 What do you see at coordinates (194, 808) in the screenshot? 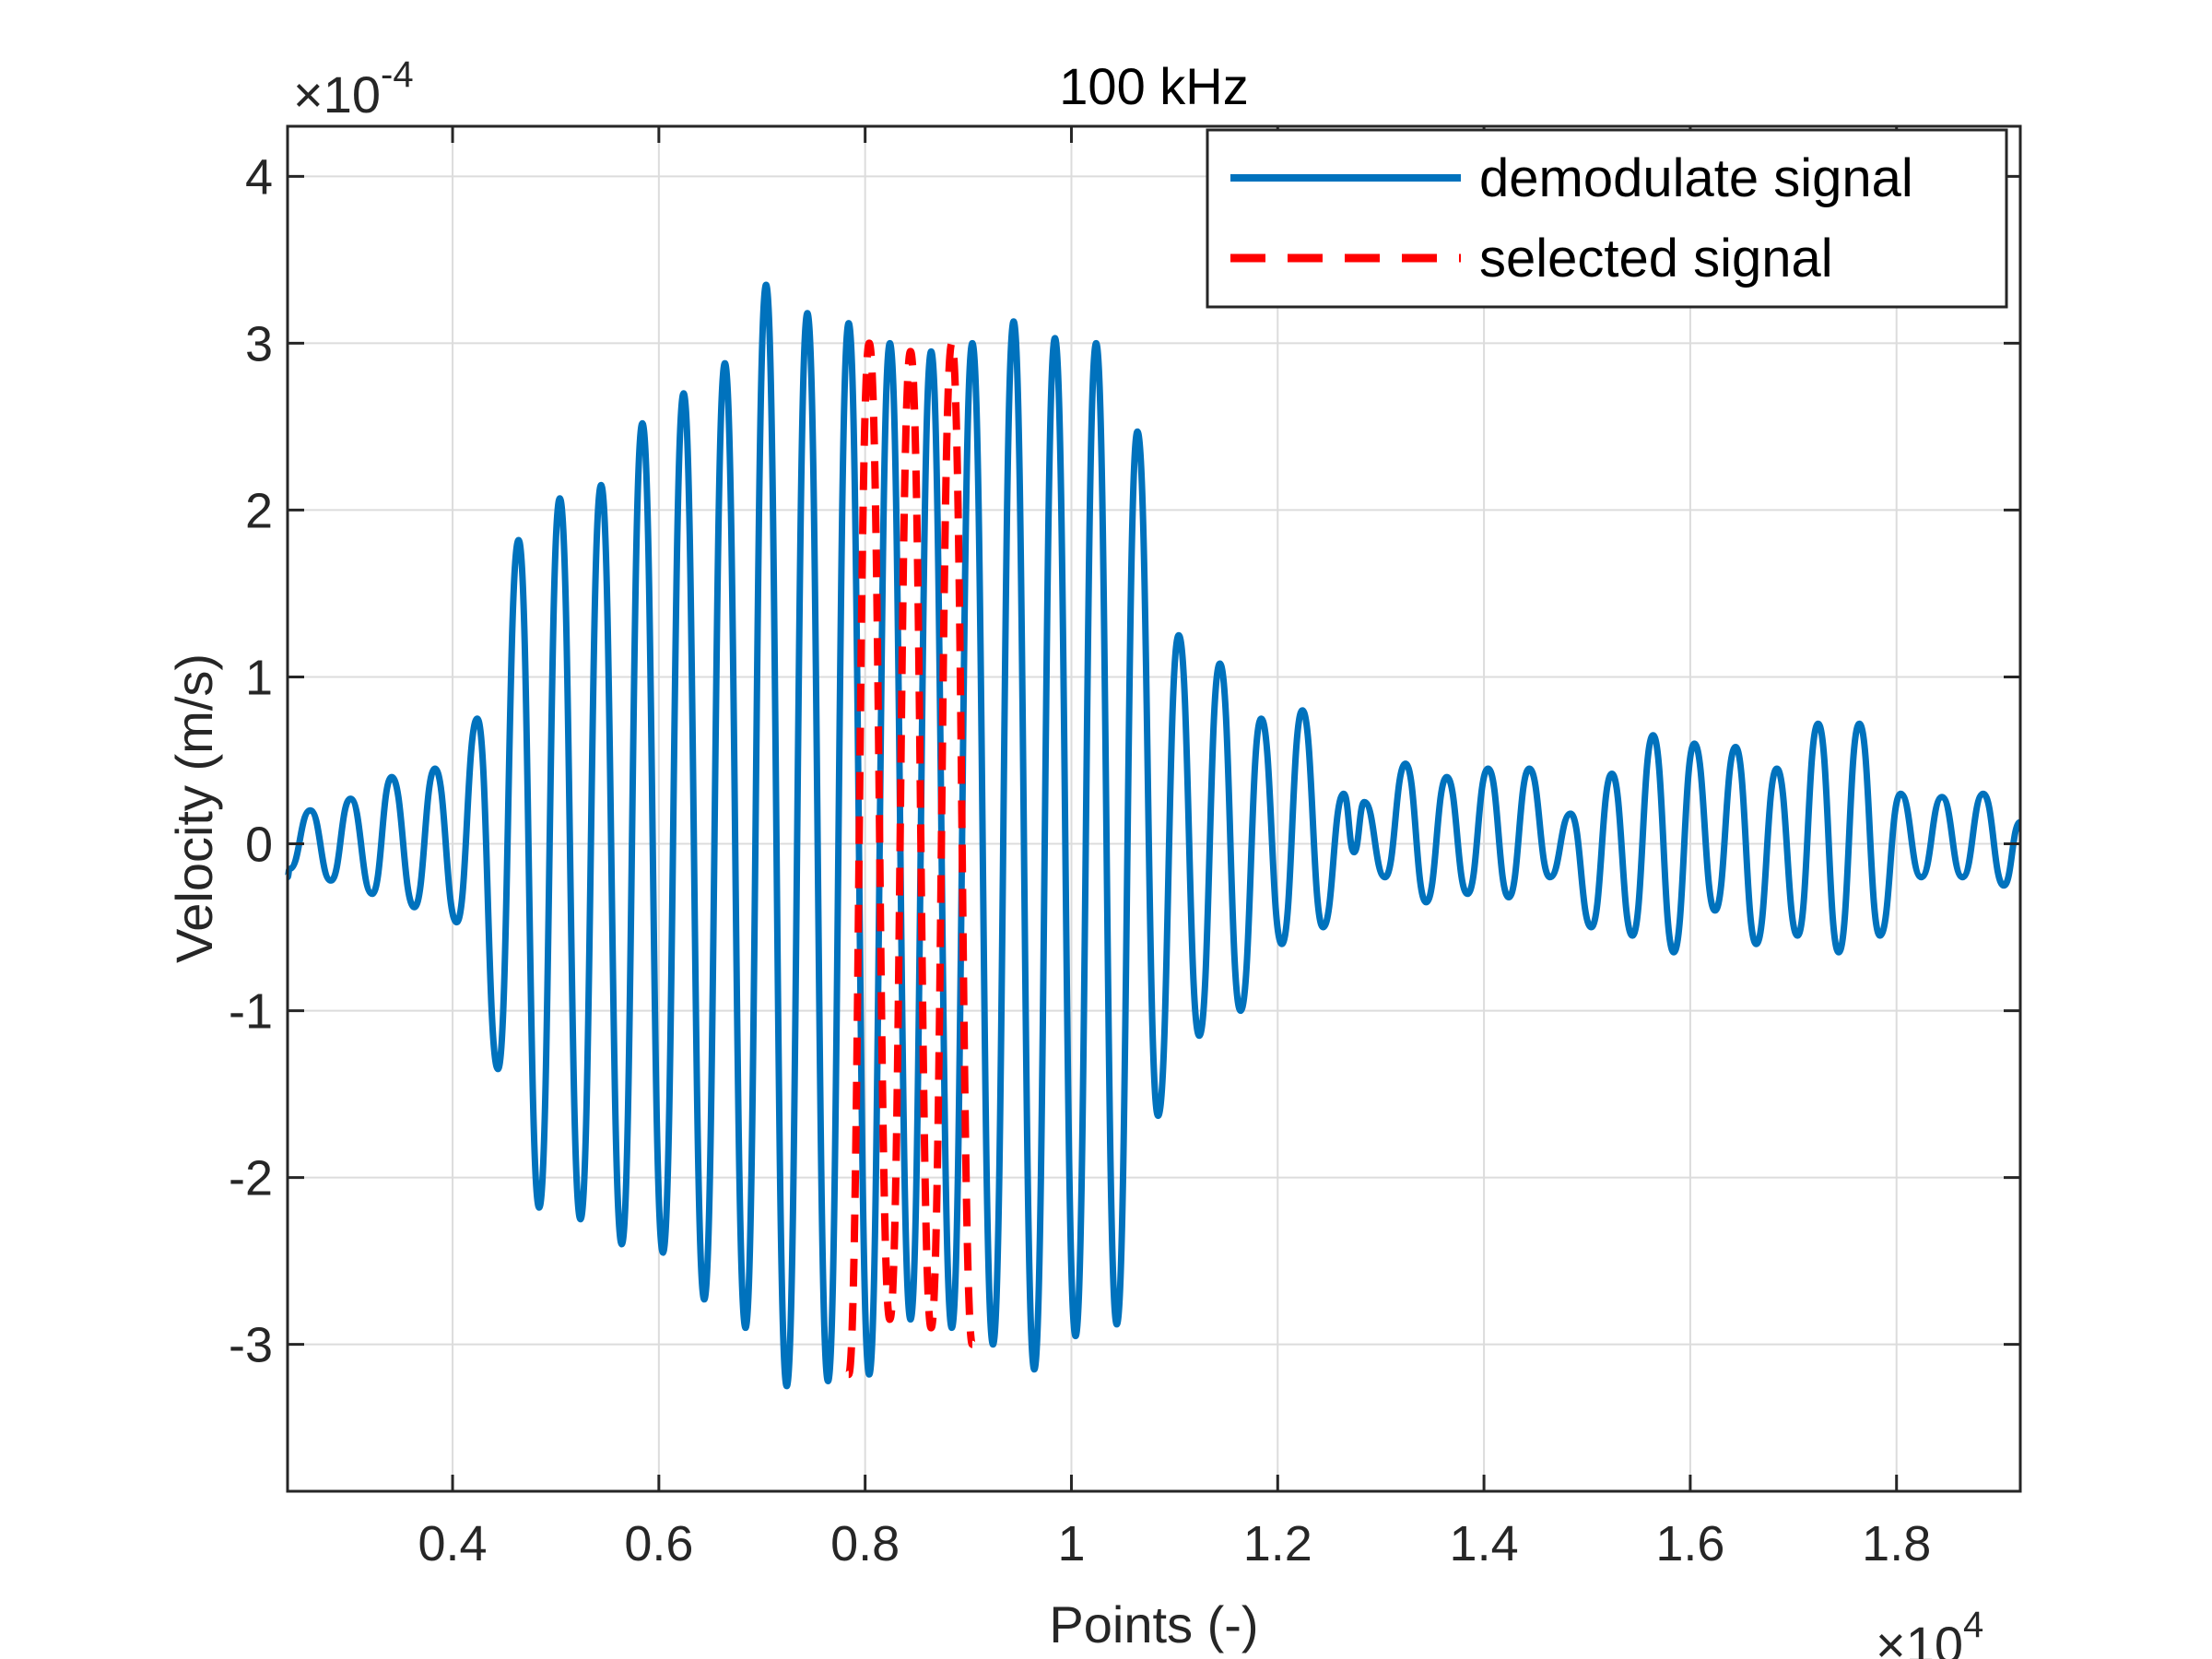
I see `y-axis-title: Velocity (m/s)` at bounding box center [194, 808].